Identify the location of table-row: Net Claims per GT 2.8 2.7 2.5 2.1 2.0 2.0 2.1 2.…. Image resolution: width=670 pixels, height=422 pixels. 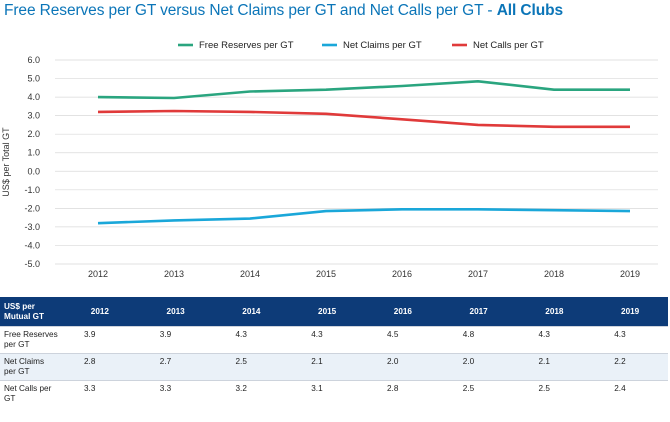
(334, 367).